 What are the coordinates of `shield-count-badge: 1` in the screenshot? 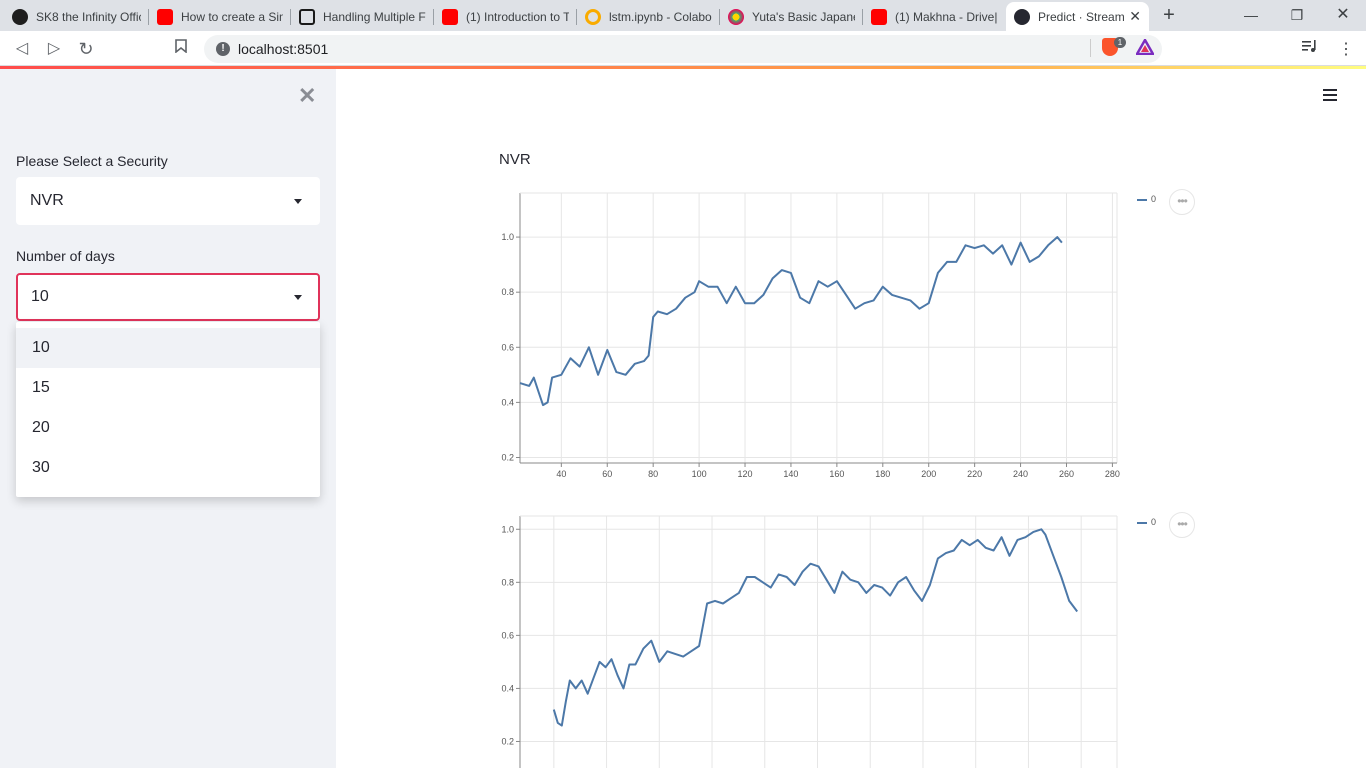 It's located at (1120, 42).